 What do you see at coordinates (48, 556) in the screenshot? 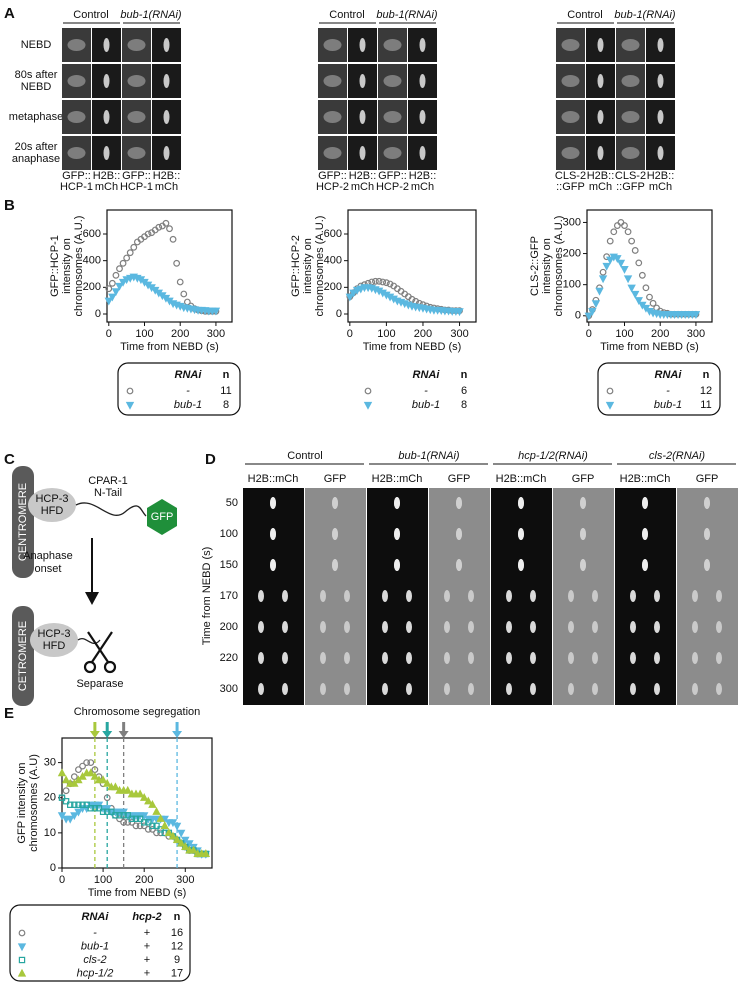
I see `arrow-label: Anaphase` at bounding box center [48, 556].